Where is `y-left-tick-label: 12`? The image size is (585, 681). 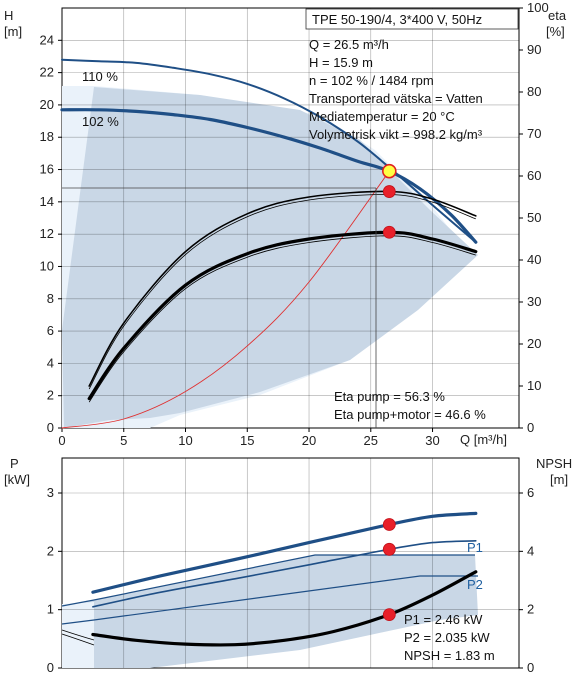 y-left-tick-label: 12 is located at coordinates (47, 233).